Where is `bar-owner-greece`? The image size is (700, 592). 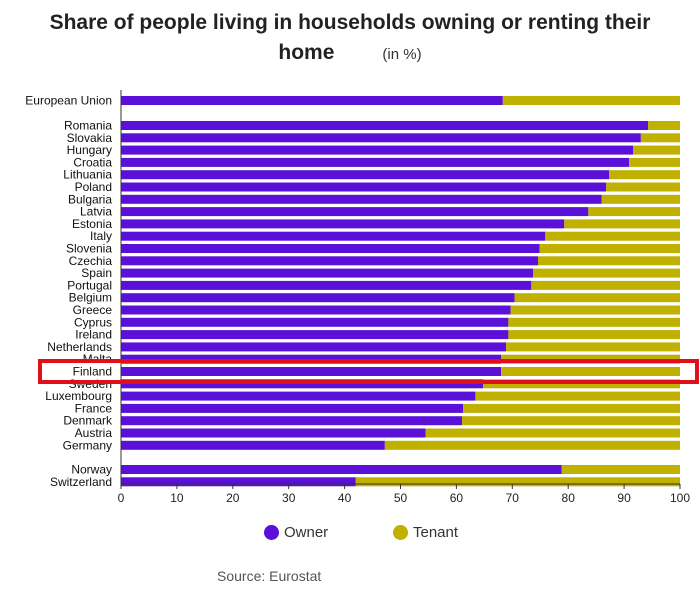 bar-owner-greece is located at coordinates (316, 310).